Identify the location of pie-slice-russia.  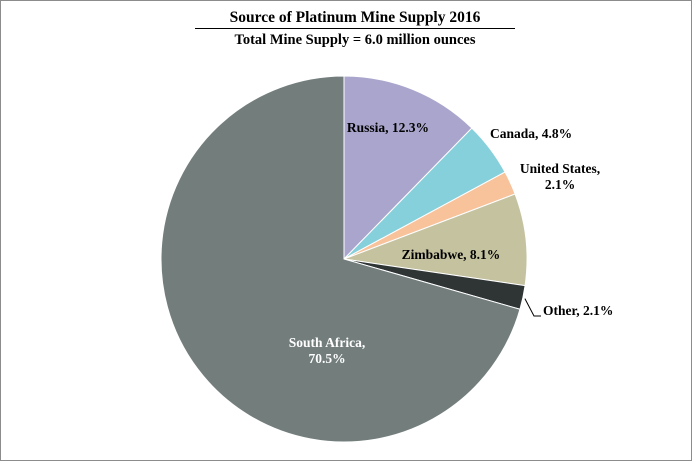
(408, 168).